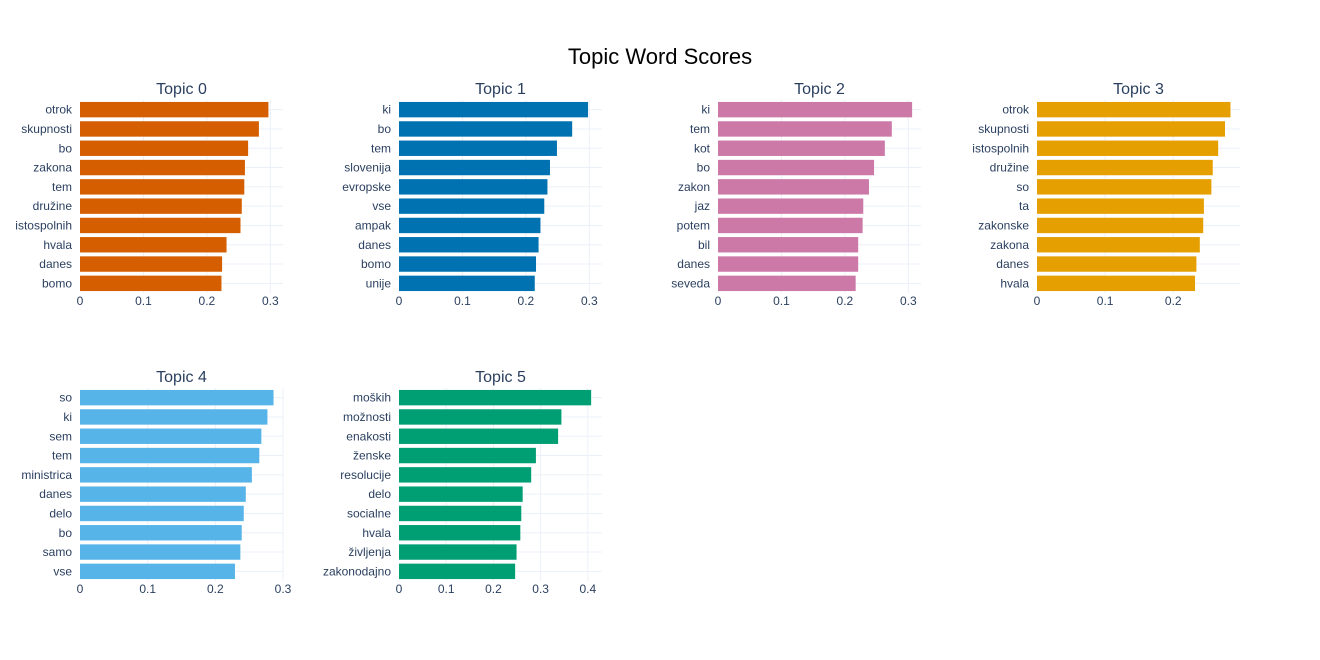  I want to click on category-label: zakonske, so click(1003, 225).